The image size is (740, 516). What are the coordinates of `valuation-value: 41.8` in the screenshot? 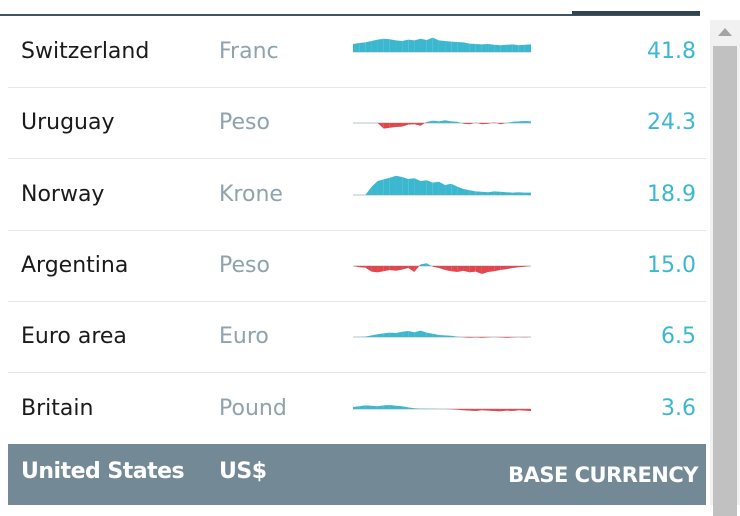 It's located at (671, 51).